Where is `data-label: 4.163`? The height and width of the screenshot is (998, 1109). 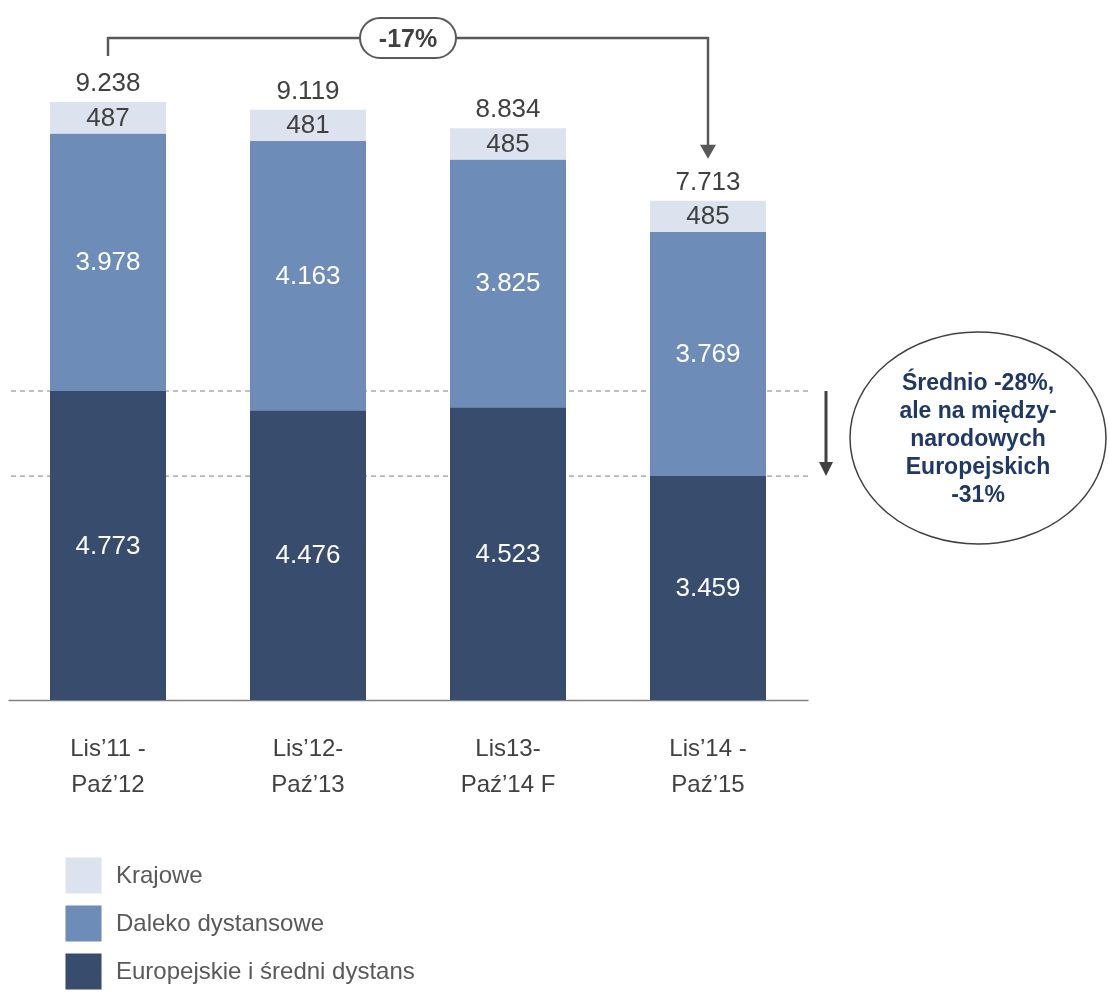 data-label: 4.163 is located at coordinates (308, 274).